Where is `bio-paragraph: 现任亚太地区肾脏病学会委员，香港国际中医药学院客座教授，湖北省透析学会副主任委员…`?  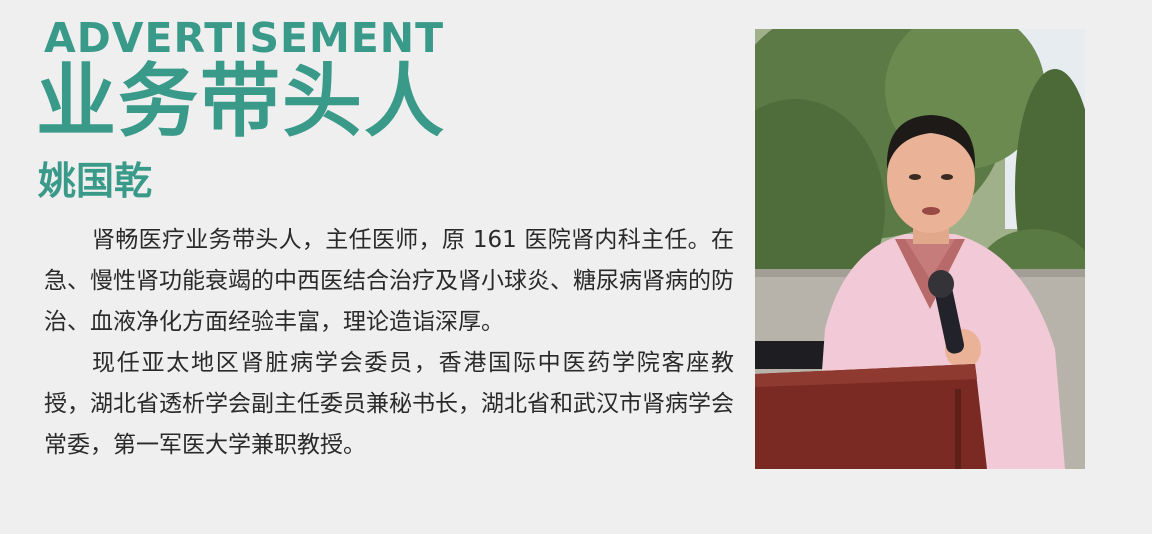 bio-paragraph: 现任亚太地区肾脏病学会委员，香港国际中医药学院客座教授，湖北省透析学会副主任委员… is located at coordinates (389, 404).